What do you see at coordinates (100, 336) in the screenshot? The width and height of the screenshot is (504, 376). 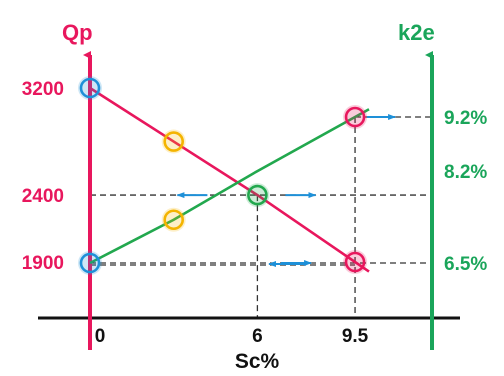 I see `x-tick-0: 0` at bounding box center [100, 336].